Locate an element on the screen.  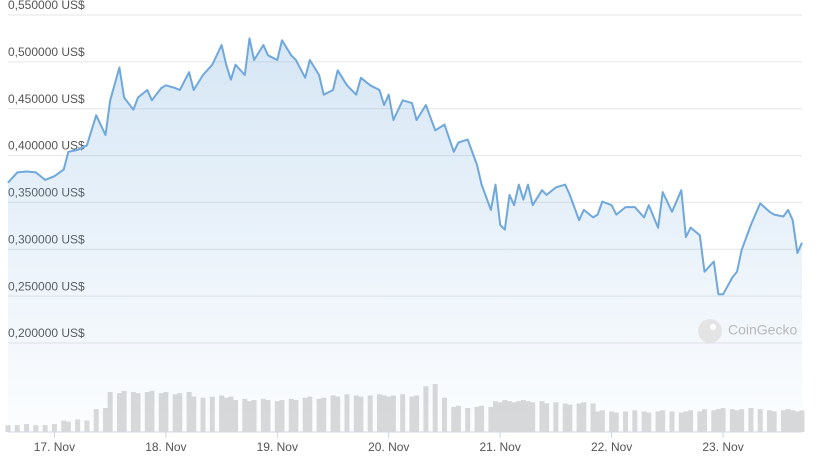
x-tick-label: 21. Nov is located at coordinates (500, 447).